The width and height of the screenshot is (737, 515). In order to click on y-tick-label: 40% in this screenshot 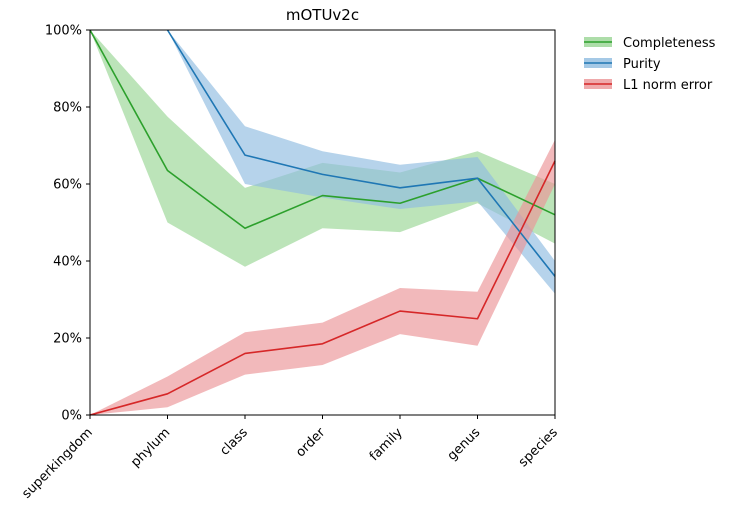, I will do `click(67, 262)`.